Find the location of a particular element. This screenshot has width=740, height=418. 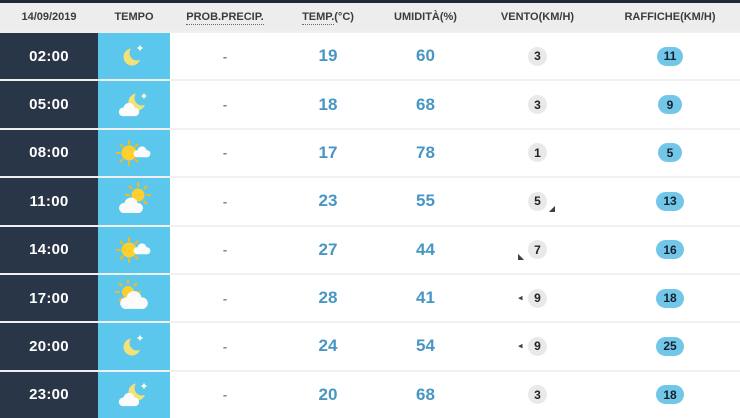

header-prob-precip: PROB.PRECIP. is located at coordinates (225, 18).